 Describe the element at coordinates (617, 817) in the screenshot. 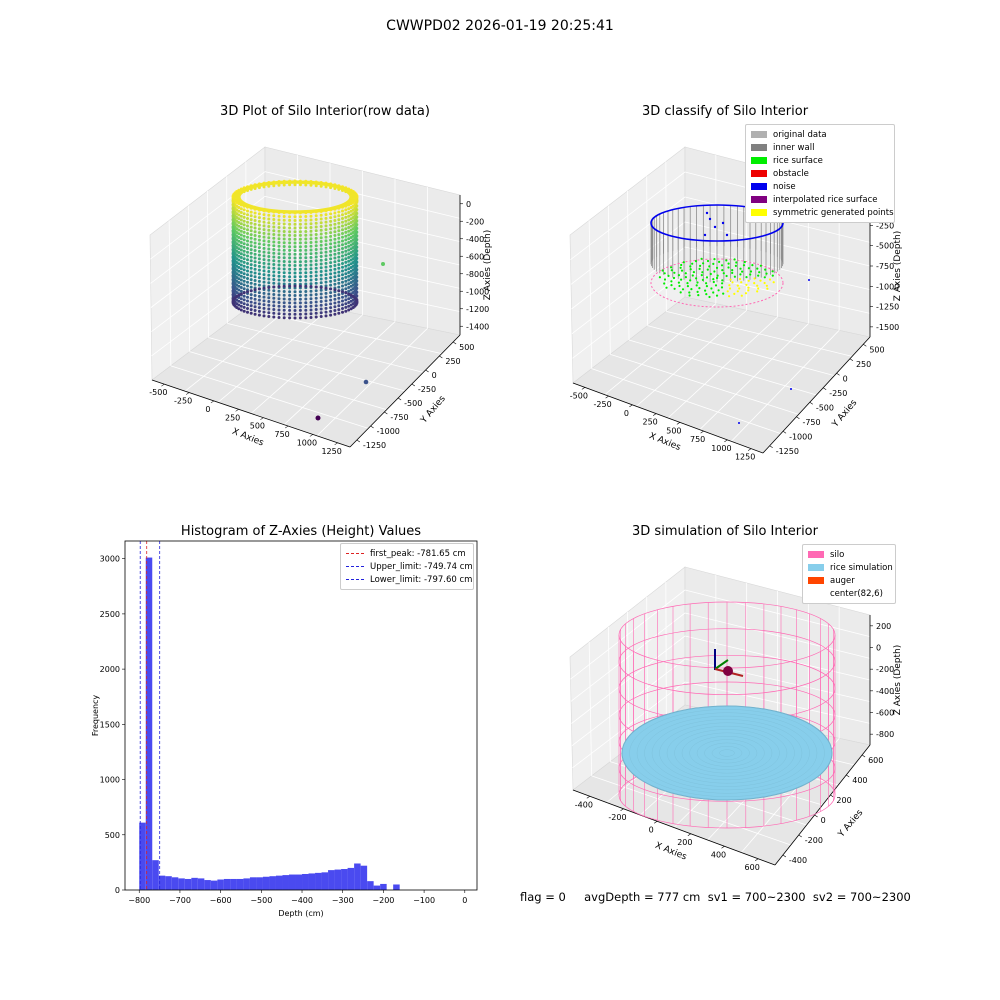

I see `x-tick-label: -200` at that location.